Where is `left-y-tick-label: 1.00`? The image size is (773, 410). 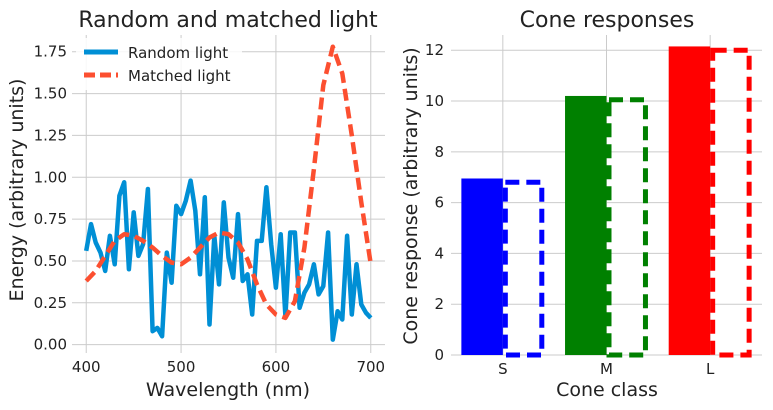 left-y-tick-label: 1.00 is located at coordinates (50, 177).